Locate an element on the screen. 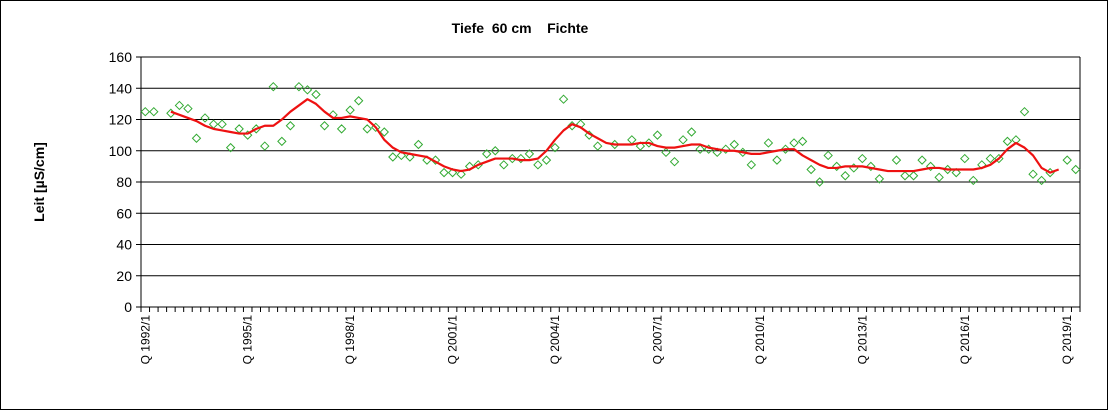 Image resolution: width=1108 pixels, height=410 pixels. y-tick-label: 80 is located at coordinates (124, 182).